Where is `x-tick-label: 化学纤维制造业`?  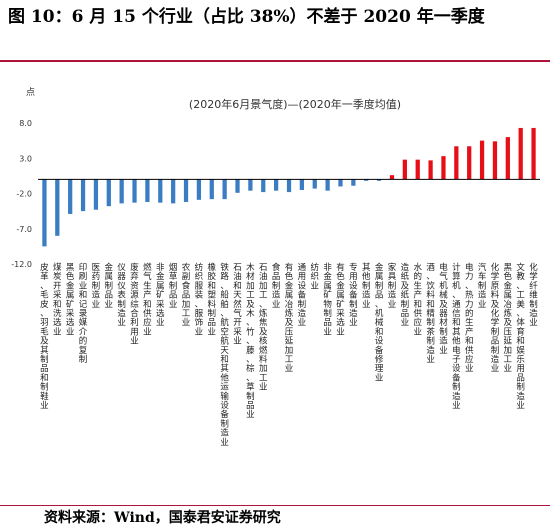
x-tick-label: 化学纤维制造业 is located at coordinates (533, 295).